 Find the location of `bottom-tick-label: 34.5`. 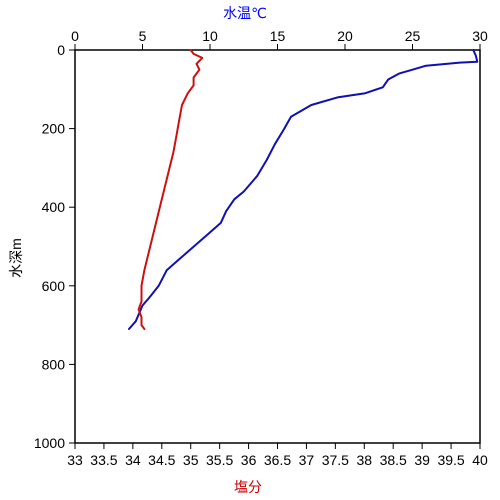

bottom-tick-label: 34.5 is located at coordinates (161, 460).